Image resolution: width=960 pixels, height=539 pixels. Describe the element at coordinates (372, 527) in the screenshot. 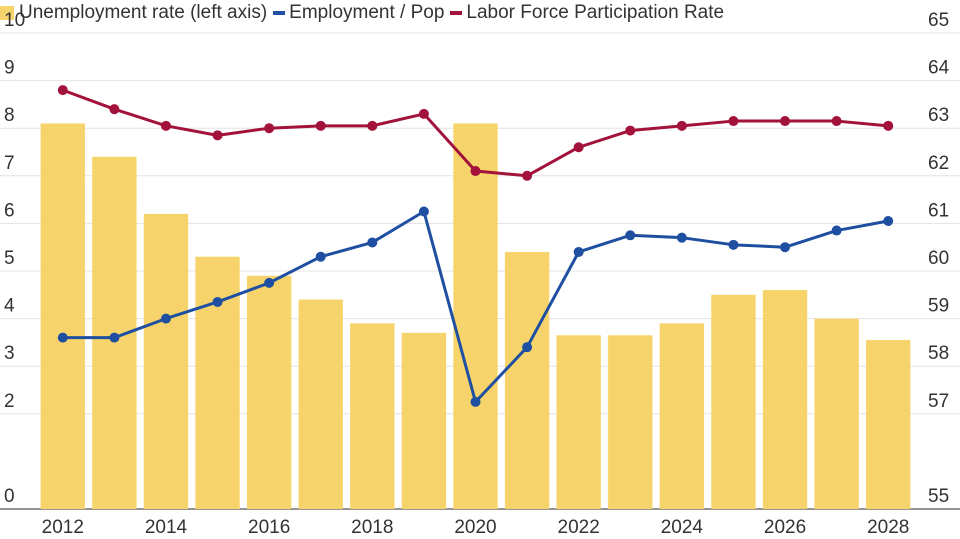

I see `x-tick-label: 2018` at that location.